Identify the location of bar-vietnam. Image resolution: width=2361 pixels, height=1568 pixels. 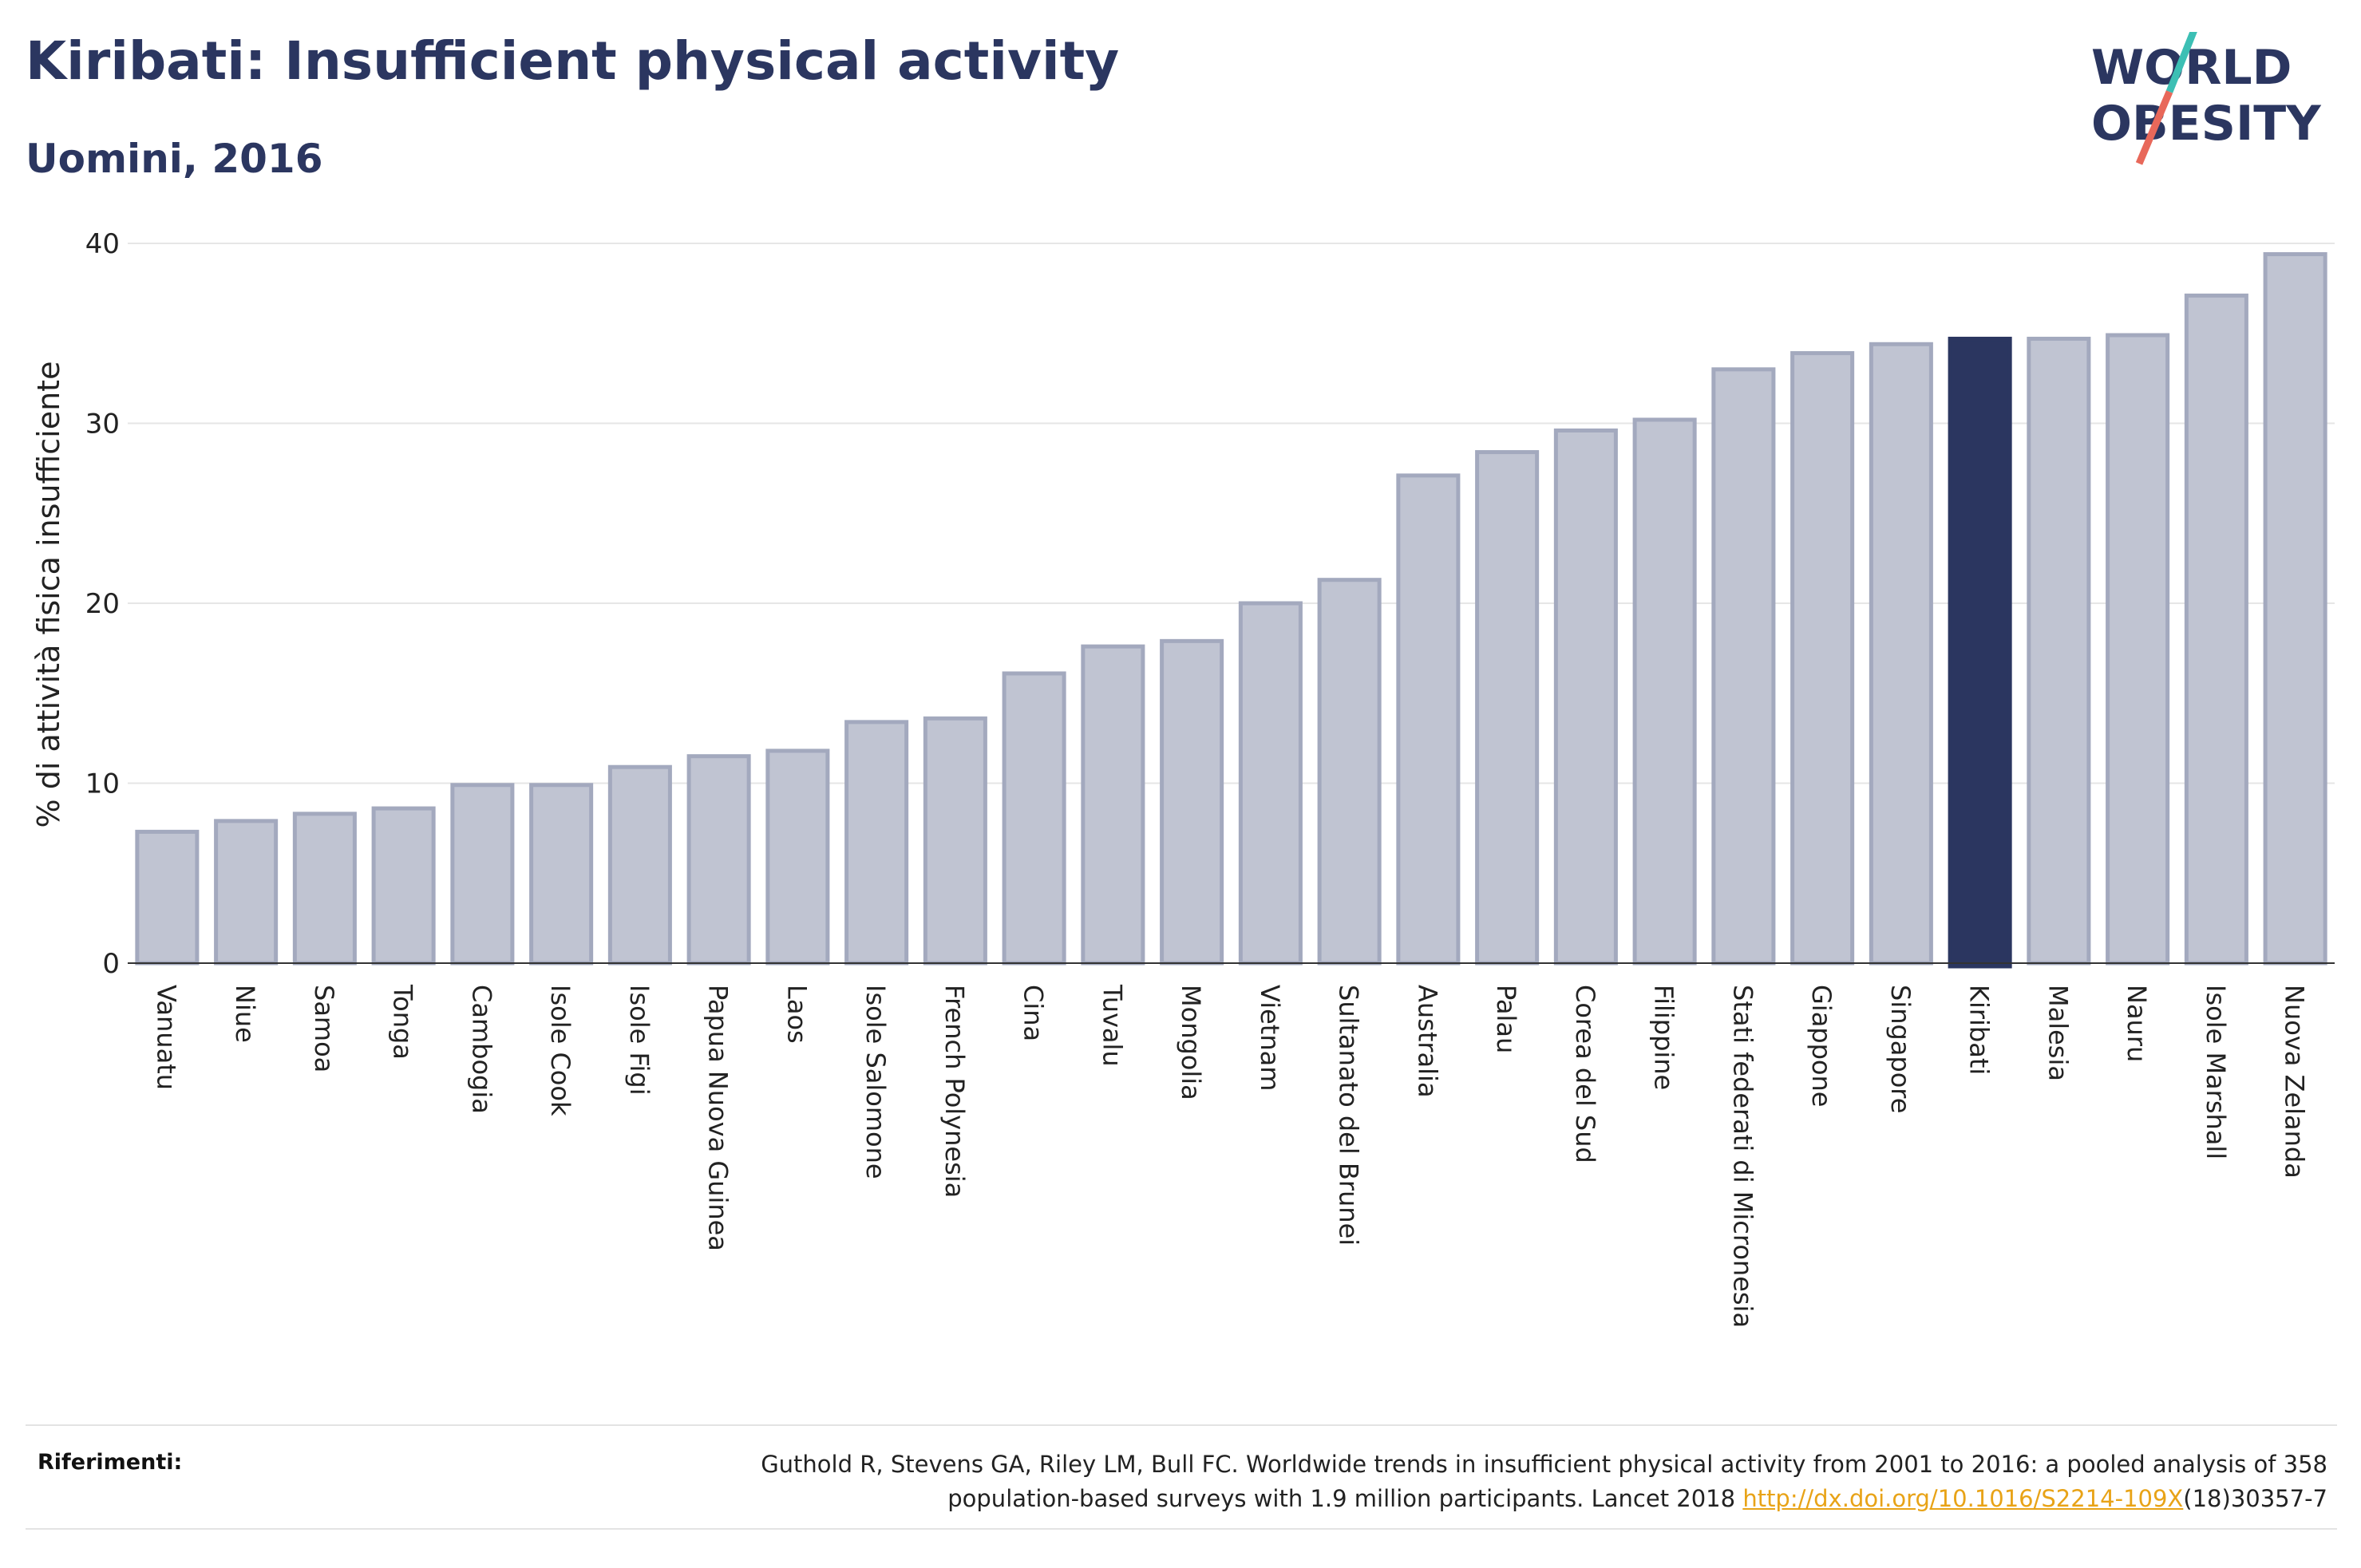
(1270, 783).